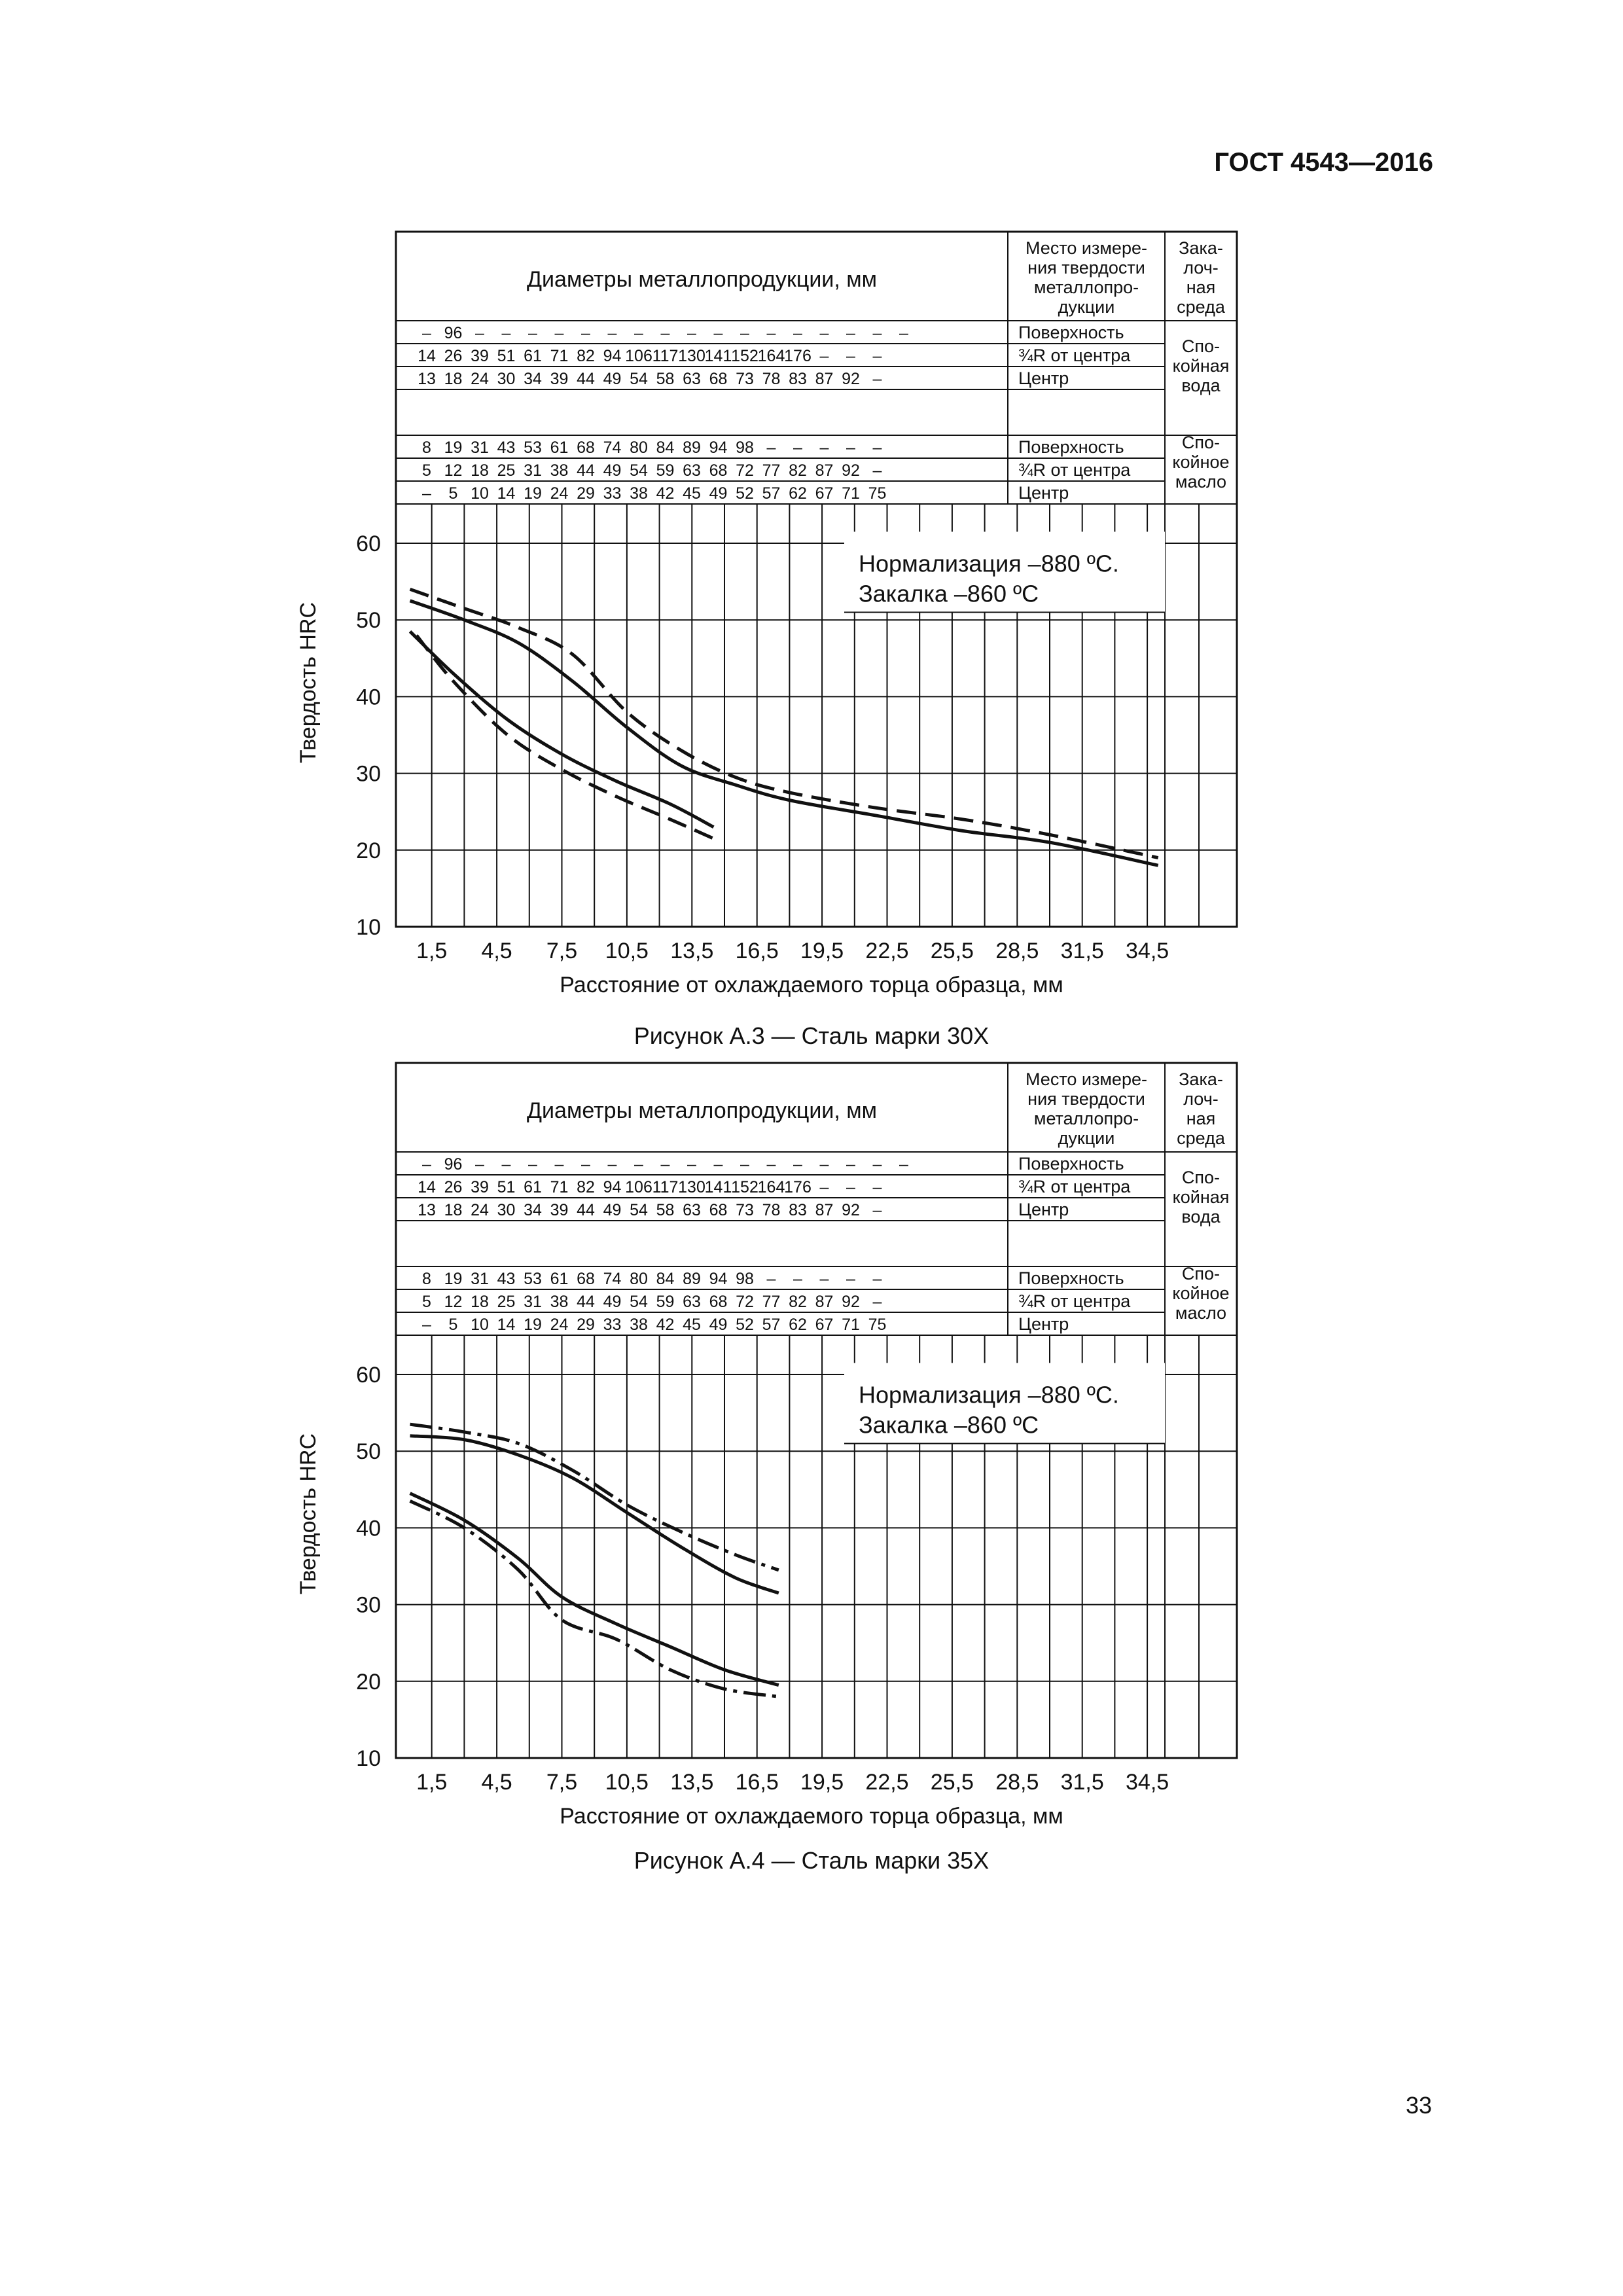  What do you see at coordinates (427, 1210) in the screenshot?
I see `diameter-value: 13` at bounding box center [427, 1210].